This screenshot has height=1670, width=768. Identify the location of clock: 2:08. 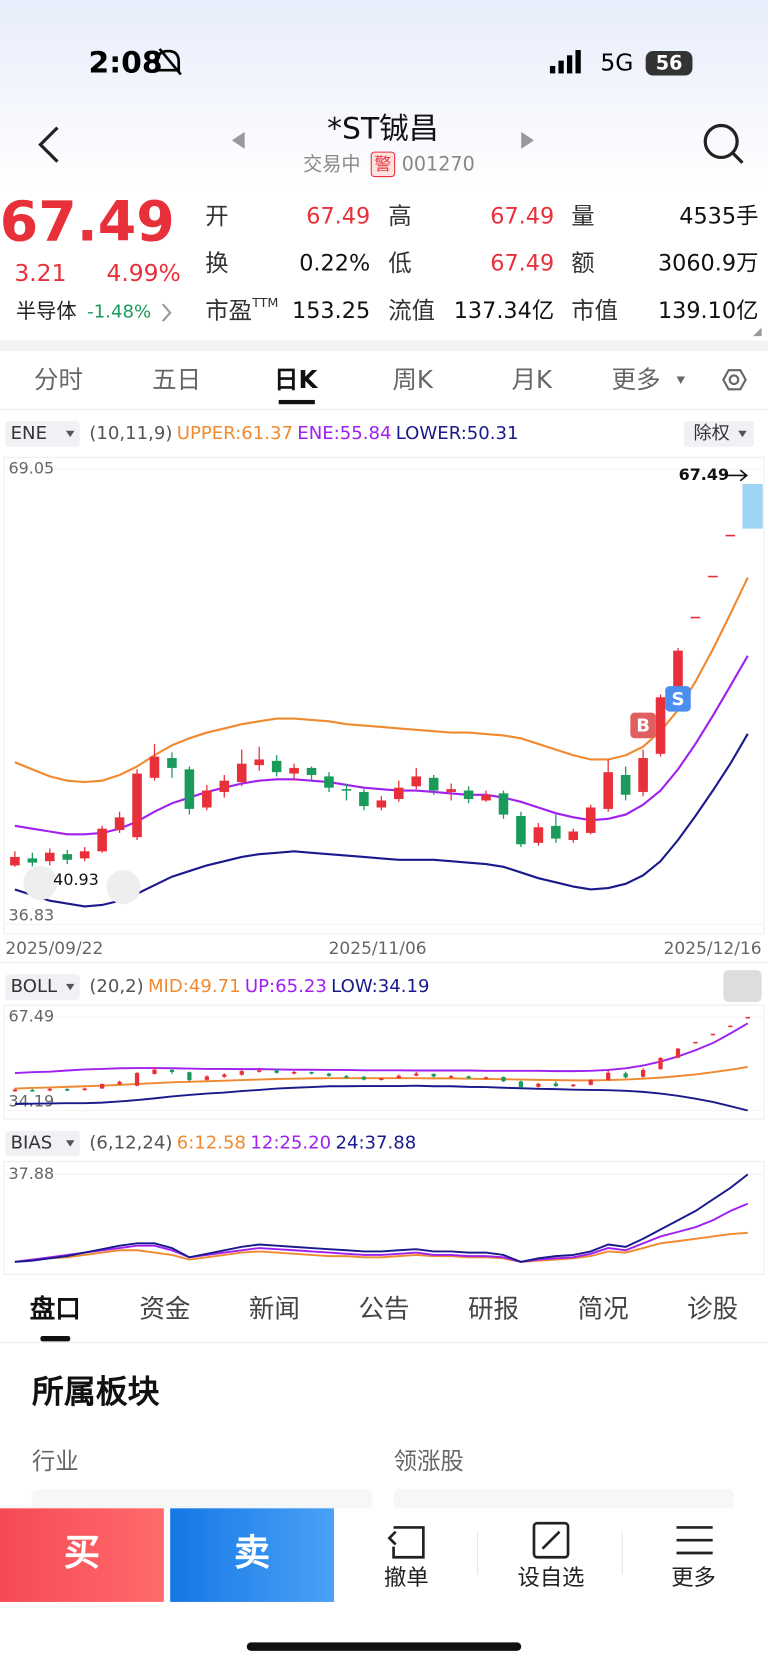
(125, 62).